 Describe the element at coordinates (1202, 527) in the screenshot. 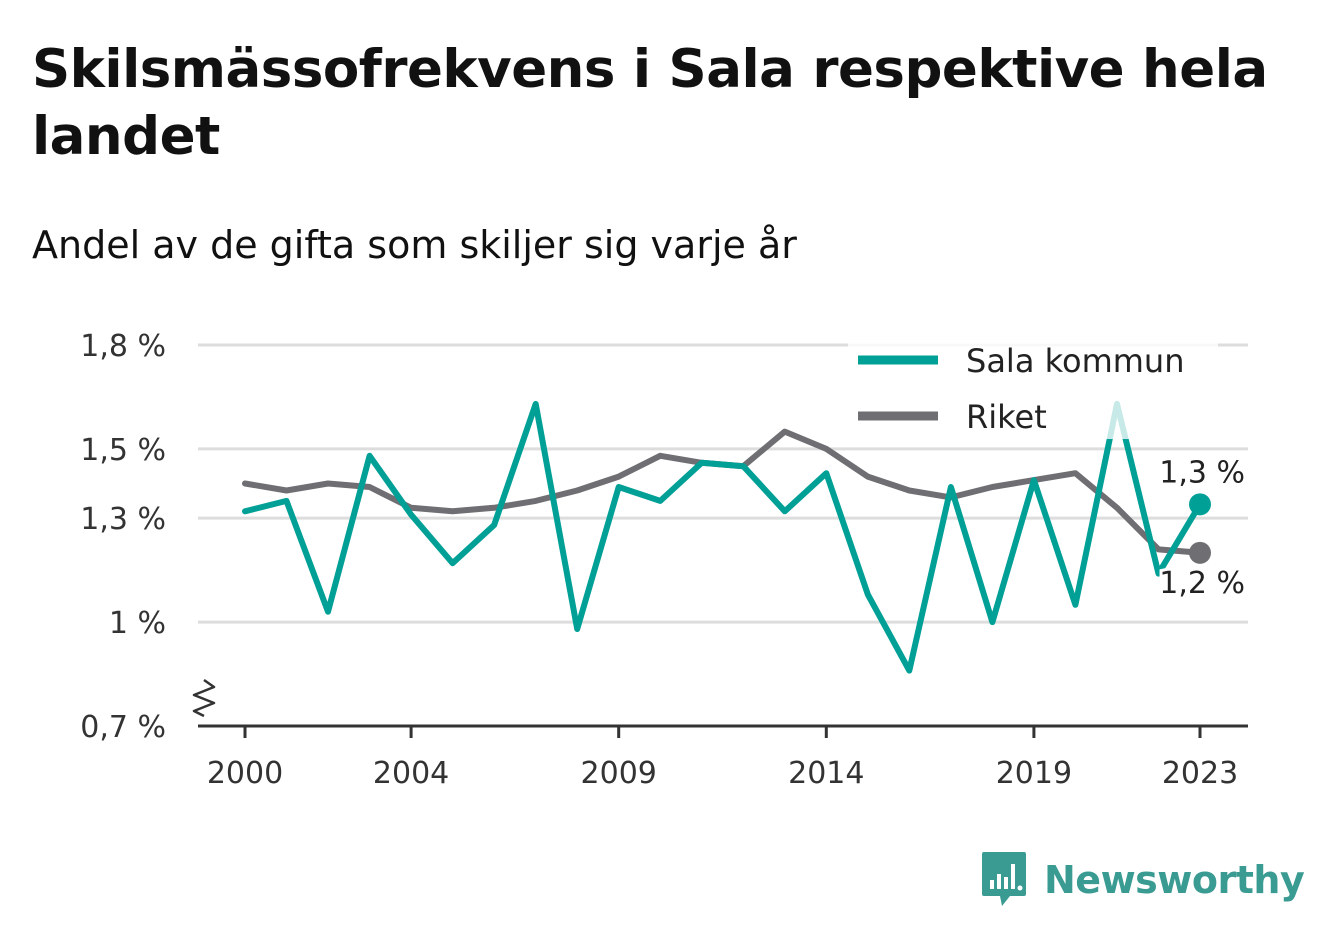

I see `end-markers: 1,3 % 1,2 %` at that location.